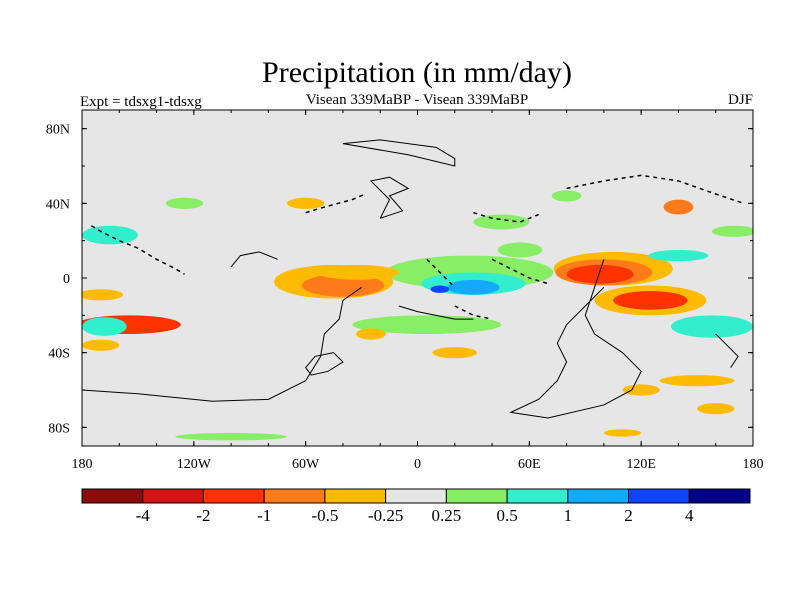 Image resolution: width=800 pixels, height=600 pixels. I want to click on y-tick-label: 40S, so click(59, 354).